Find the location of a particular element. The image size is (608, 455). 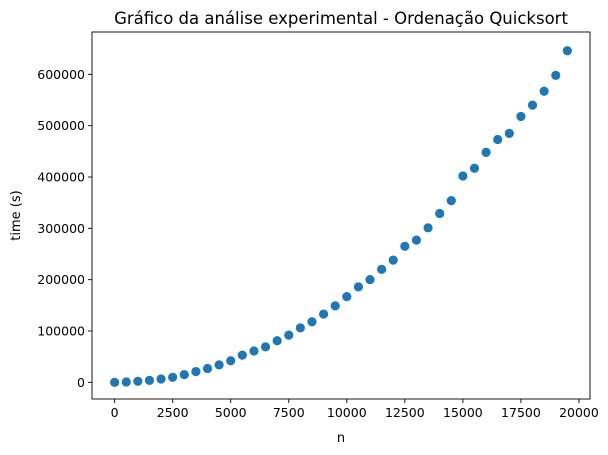

x-axis-label: n is located at coordinates (341, 438).